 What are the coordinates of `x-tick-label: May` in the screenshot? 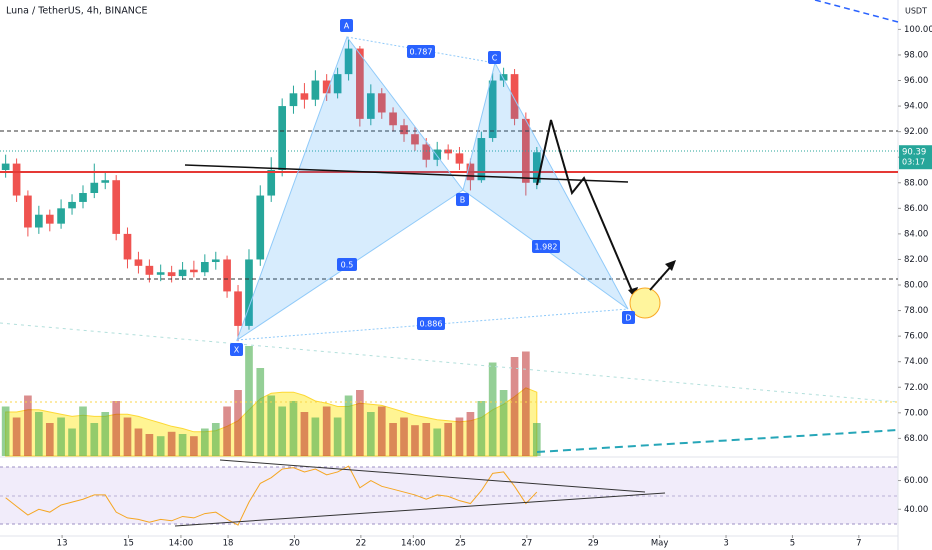 It's located at (660, 544).